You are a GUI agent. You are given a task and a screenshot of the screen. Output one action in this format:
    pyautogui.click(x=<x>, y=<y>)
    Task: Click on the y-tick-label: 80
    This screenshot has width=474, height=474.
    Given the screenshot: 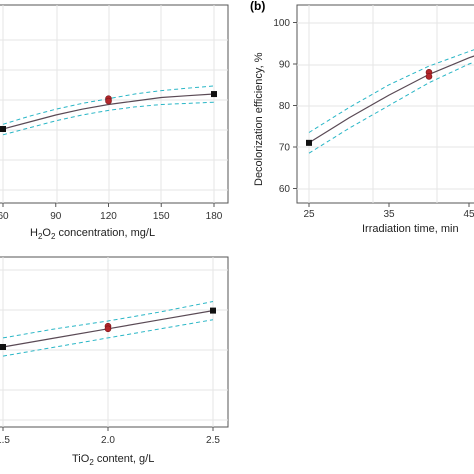 What is the action you would take?
    pyautogui.click(x=285, y=106)
    